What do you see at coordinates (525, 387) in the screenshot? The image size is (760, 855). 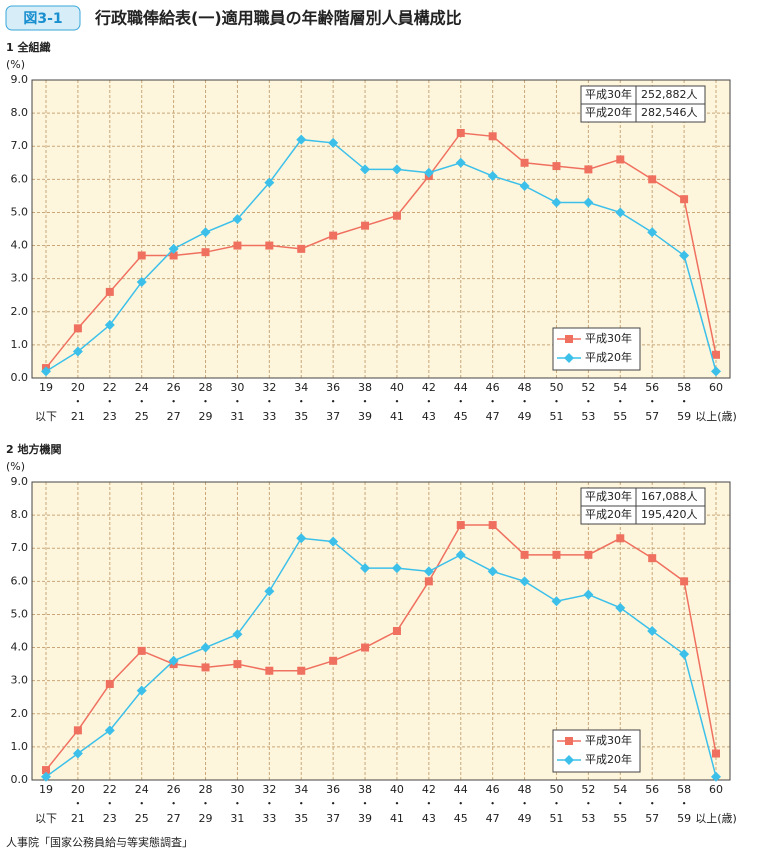 I see `x-tick-label: 48` at bounding box center [525, 387].